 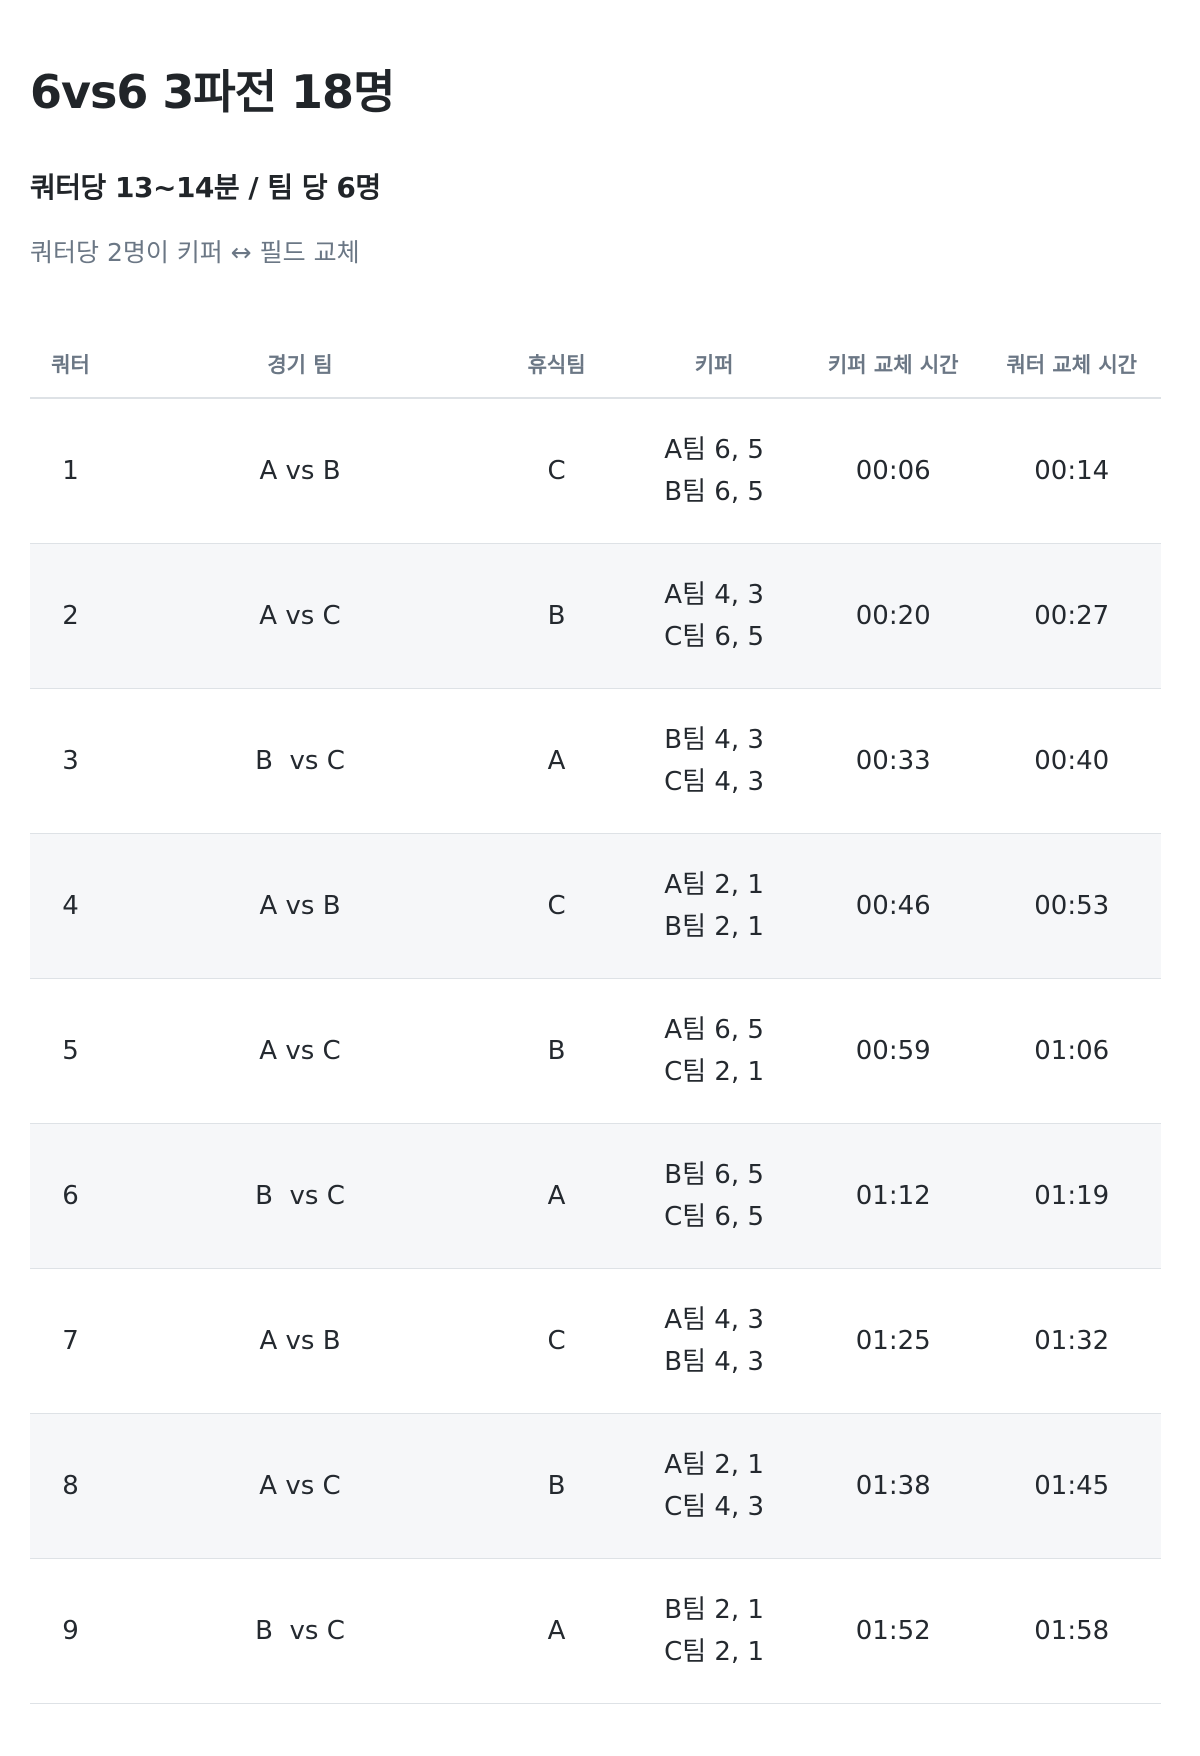 What do you see at coordinates (893, 1196) in the screenshot?
I see `cell-keeper-swap: 01:12` at bounding box center [893, 1196].